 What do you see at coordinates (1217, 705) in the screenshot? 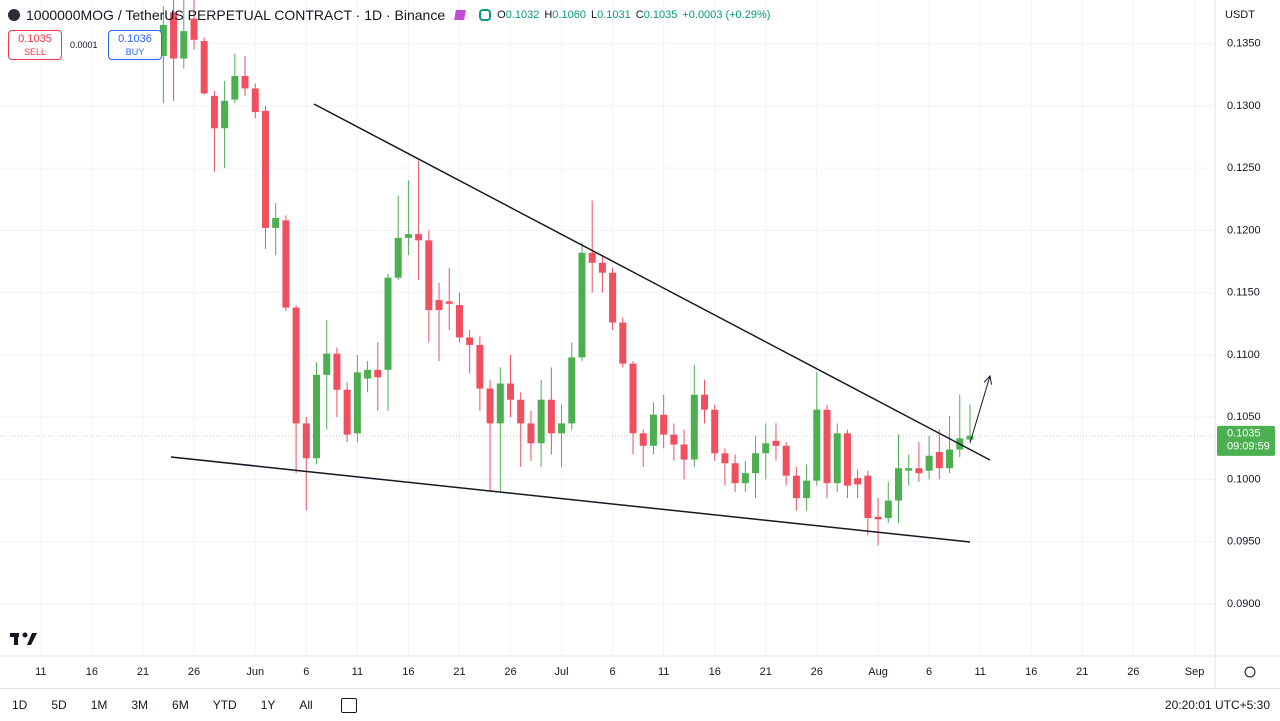
I see `clock: 20:20:01 UTC+5:30` at bounding box center [1217, 705].